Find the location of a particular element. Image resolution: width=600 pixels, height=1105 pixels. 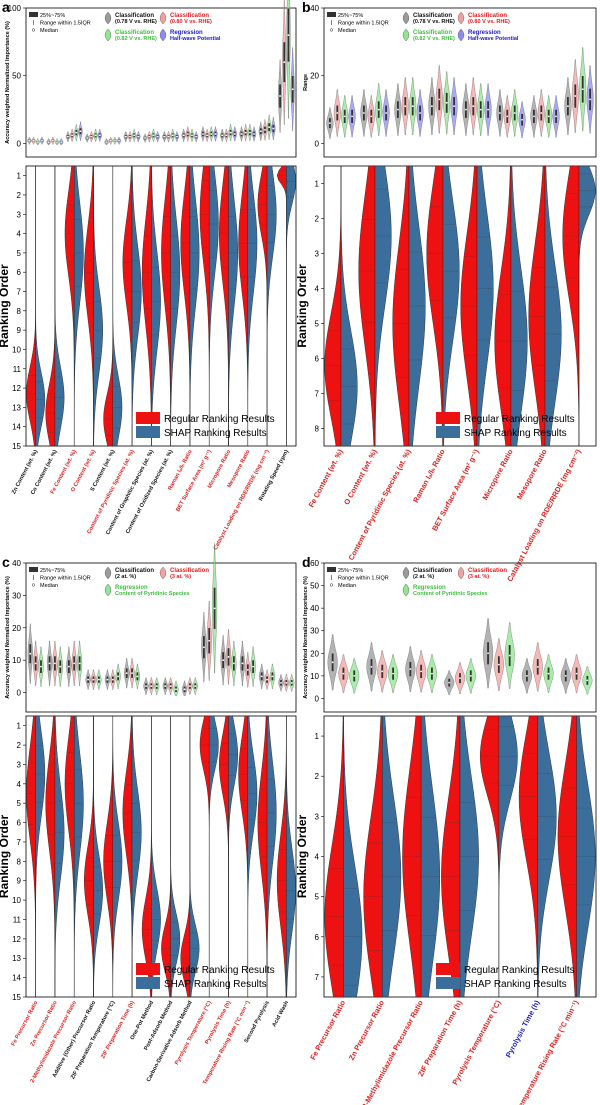

legend-shap-label: SHAP Ranking Results is located at coordinates (215, 984).